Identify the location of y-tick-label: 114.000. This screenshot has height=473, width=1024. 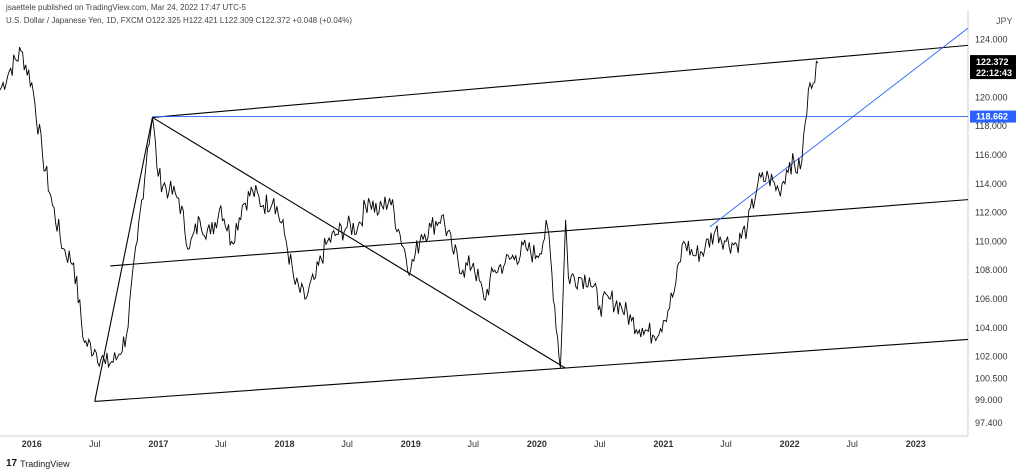
(991, 184).